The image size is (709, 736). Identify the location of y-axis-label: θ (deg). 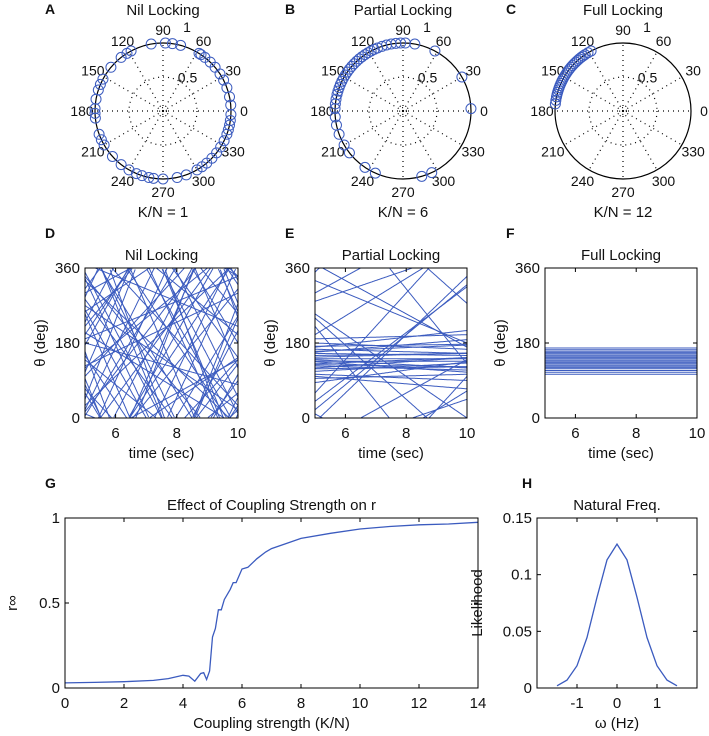
(270, 343).